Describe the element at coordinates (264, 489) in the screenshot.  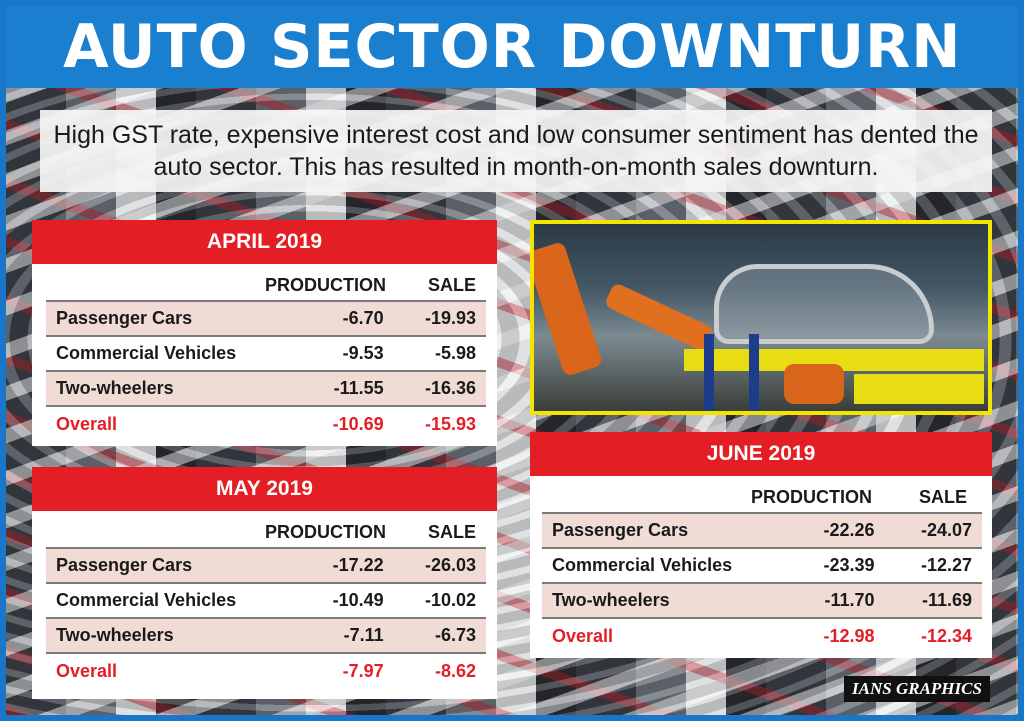
I see `may-heading: MAY 2019` at that location.